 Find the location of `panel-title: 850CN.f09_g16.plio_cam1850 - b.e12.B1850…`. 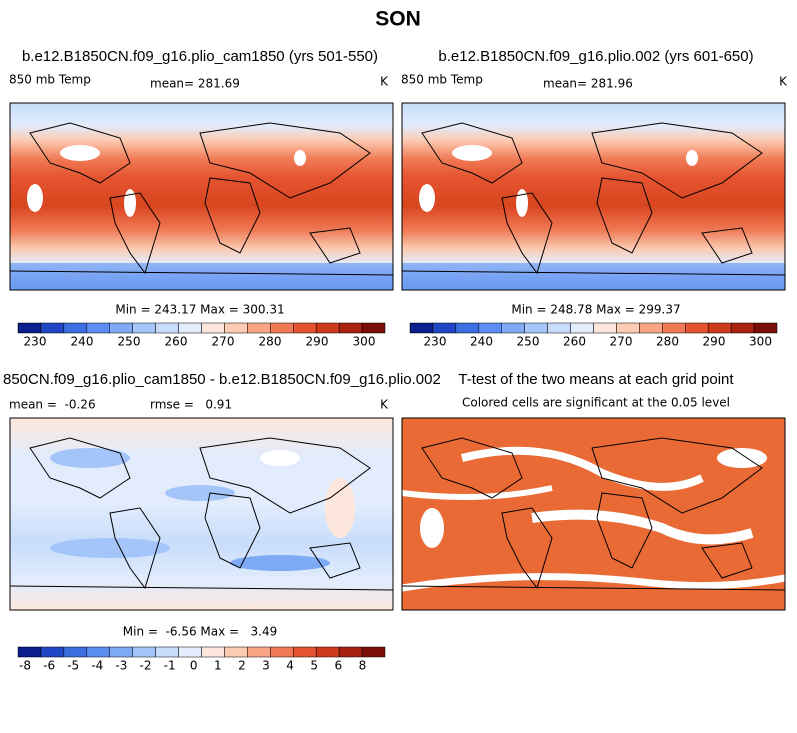

panel-title: 850CN.f09_g16.plio_cam1850 - b.e12.B1850… is located at coordinates (222, 379).